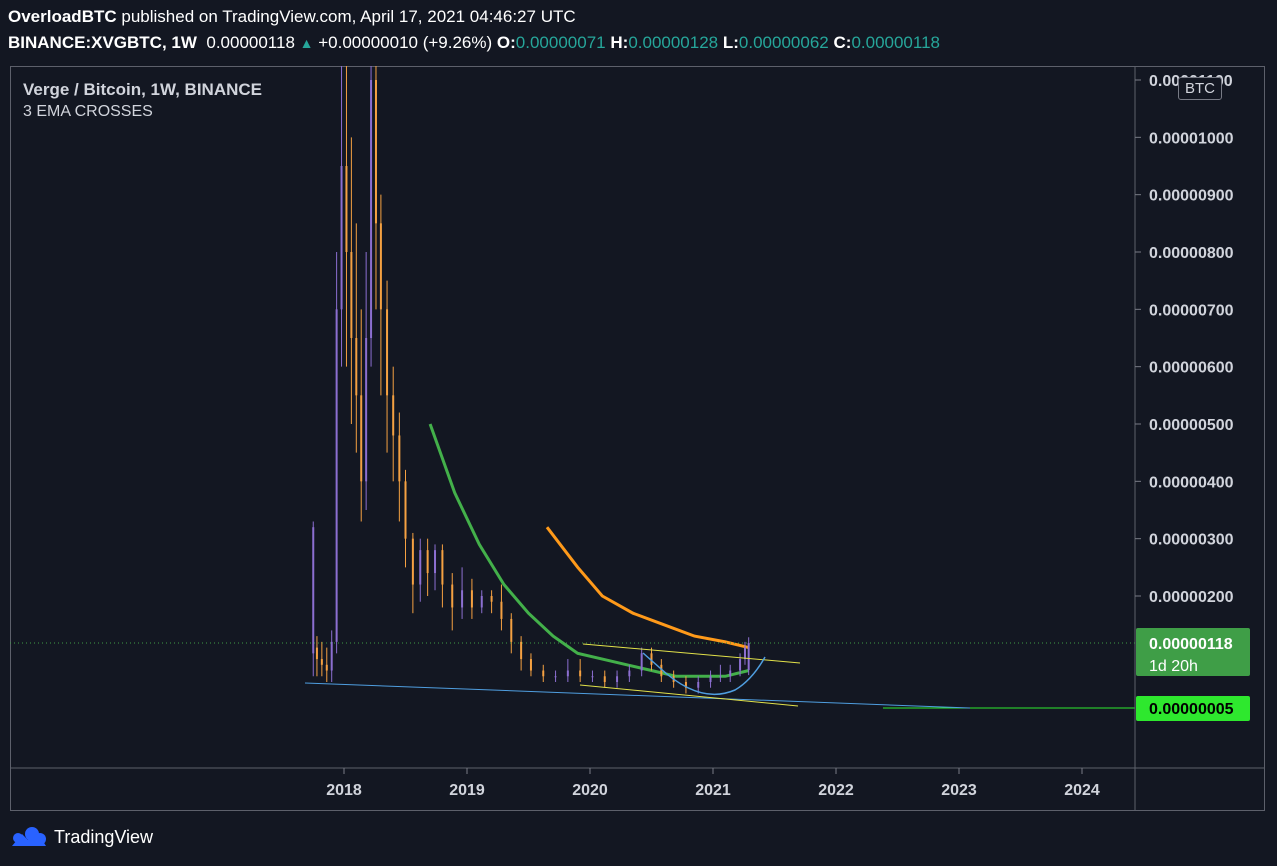 This screenshot has width=1277, height=866. What do you see at coordinates (306, 43) in the screenshot?
I see `up-arrow-icon: ▲` at bounding box center [306, 43].